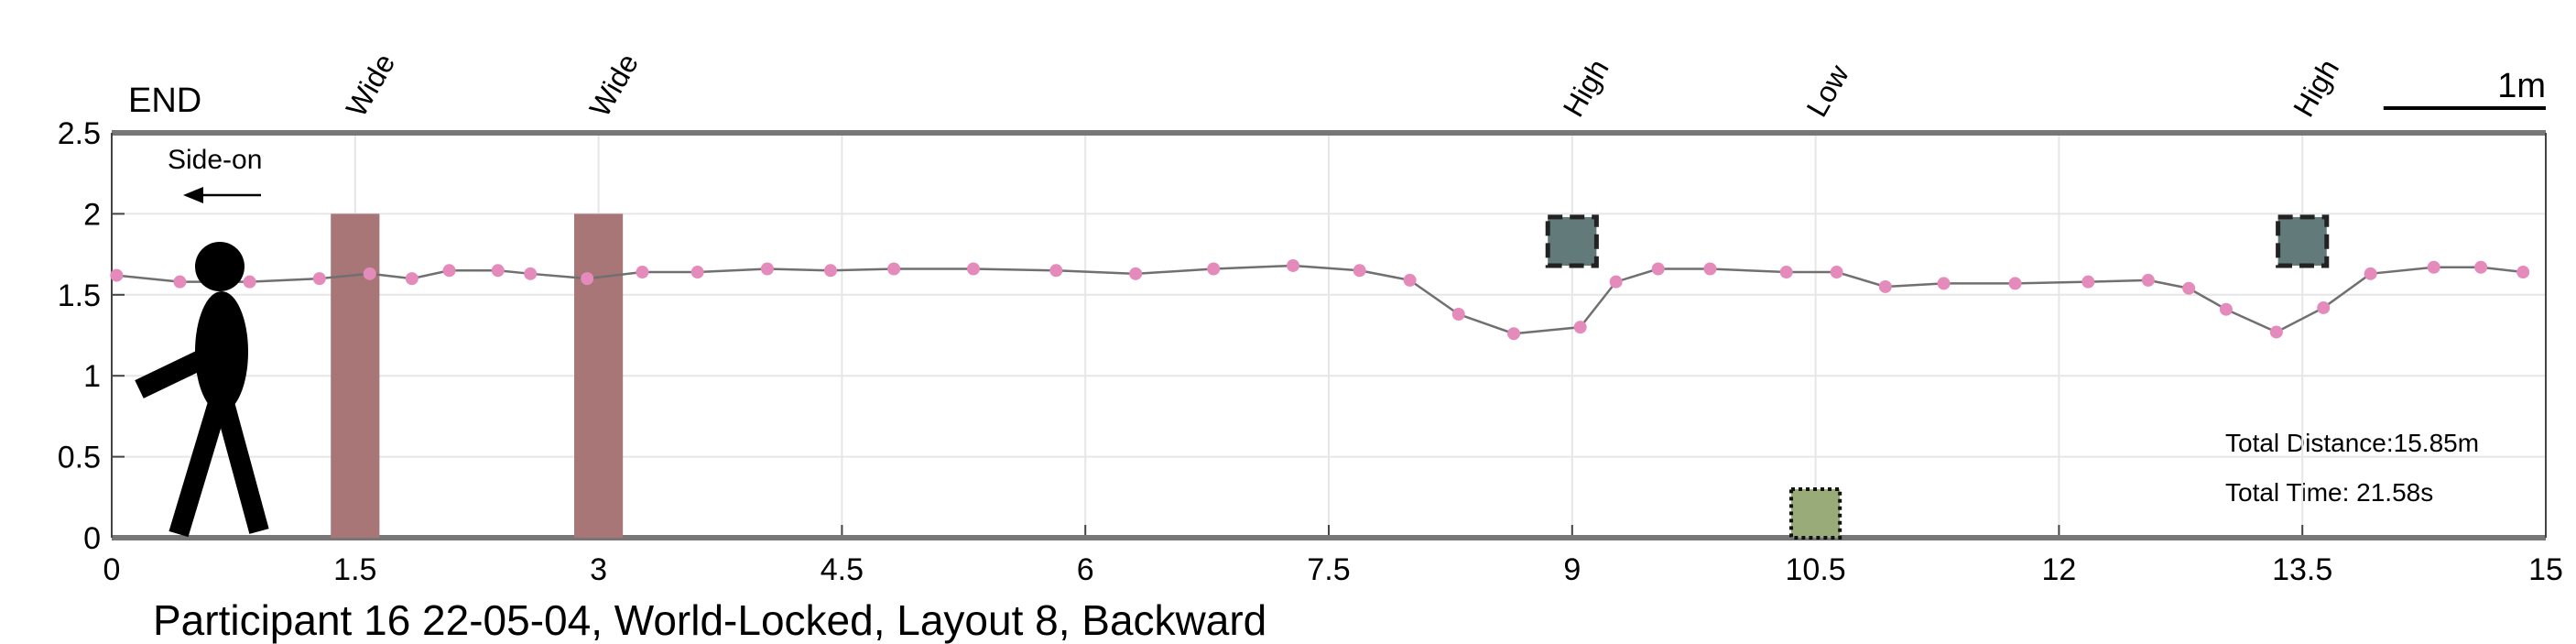  I want to click on y-tick-label: 2, so click(92, 215).